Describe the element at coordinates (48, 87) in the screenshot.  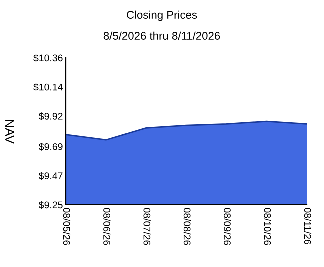
I see `y-tick-label: $10.14` at that location.